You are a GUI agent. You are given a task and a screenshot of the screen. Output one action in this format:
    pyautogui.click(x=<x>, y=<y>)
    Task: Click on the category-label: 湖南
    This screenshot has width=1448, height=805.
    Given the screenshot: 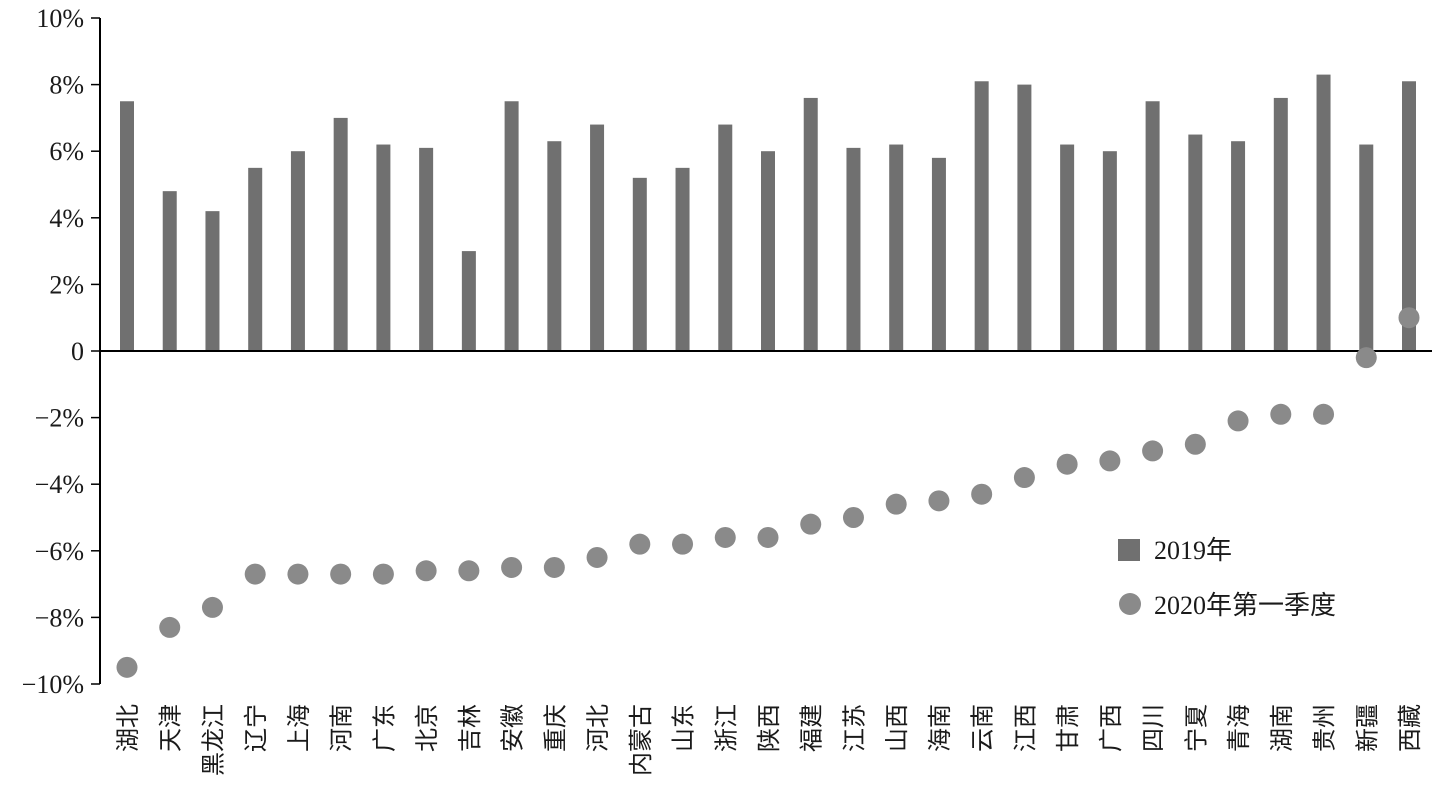 What is the action you would take?
    pyautogui.click(x=1282, y=728)
    